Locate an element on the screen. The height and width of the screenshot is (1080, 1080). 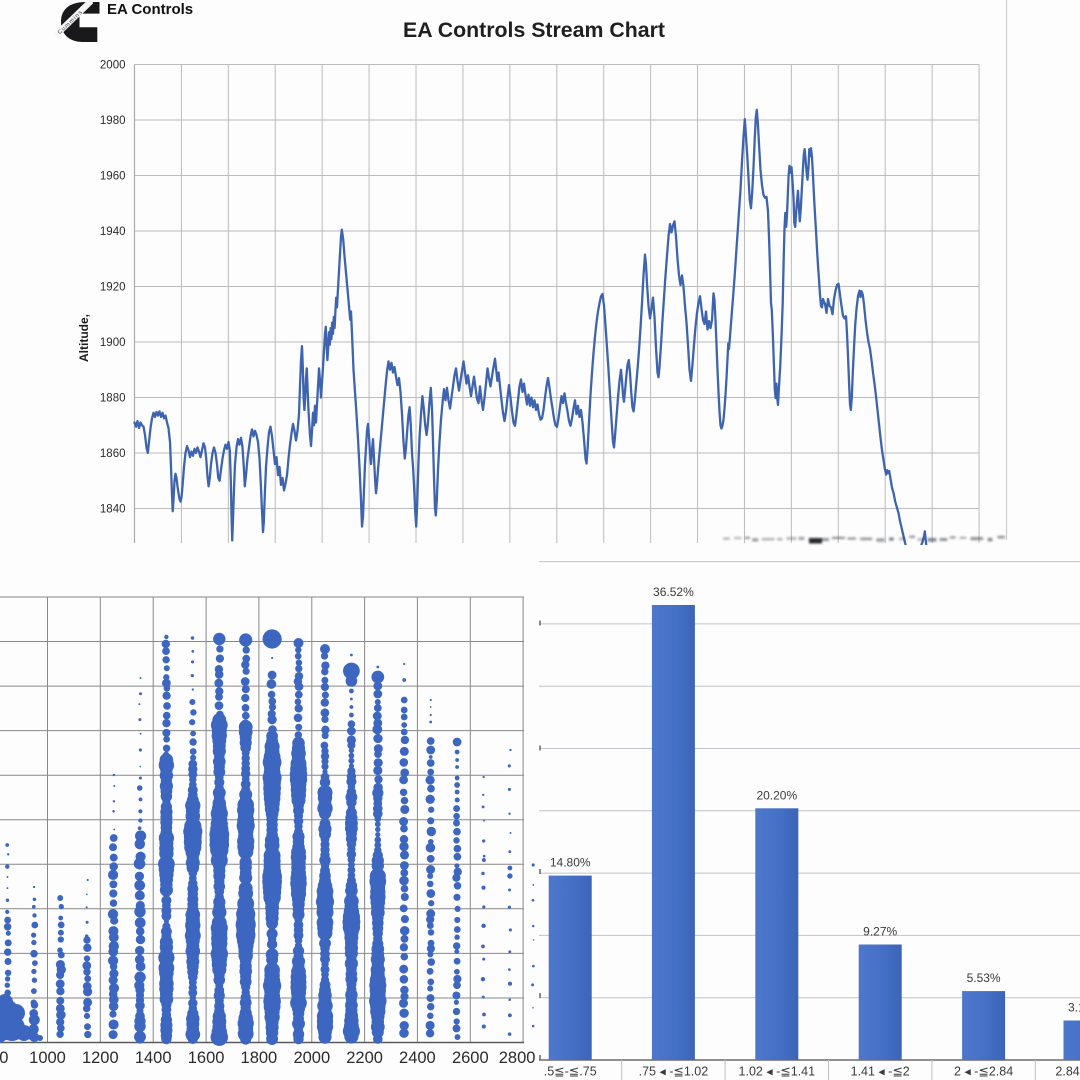
svg-text: 2400 is located at coordinates (417, 1058).